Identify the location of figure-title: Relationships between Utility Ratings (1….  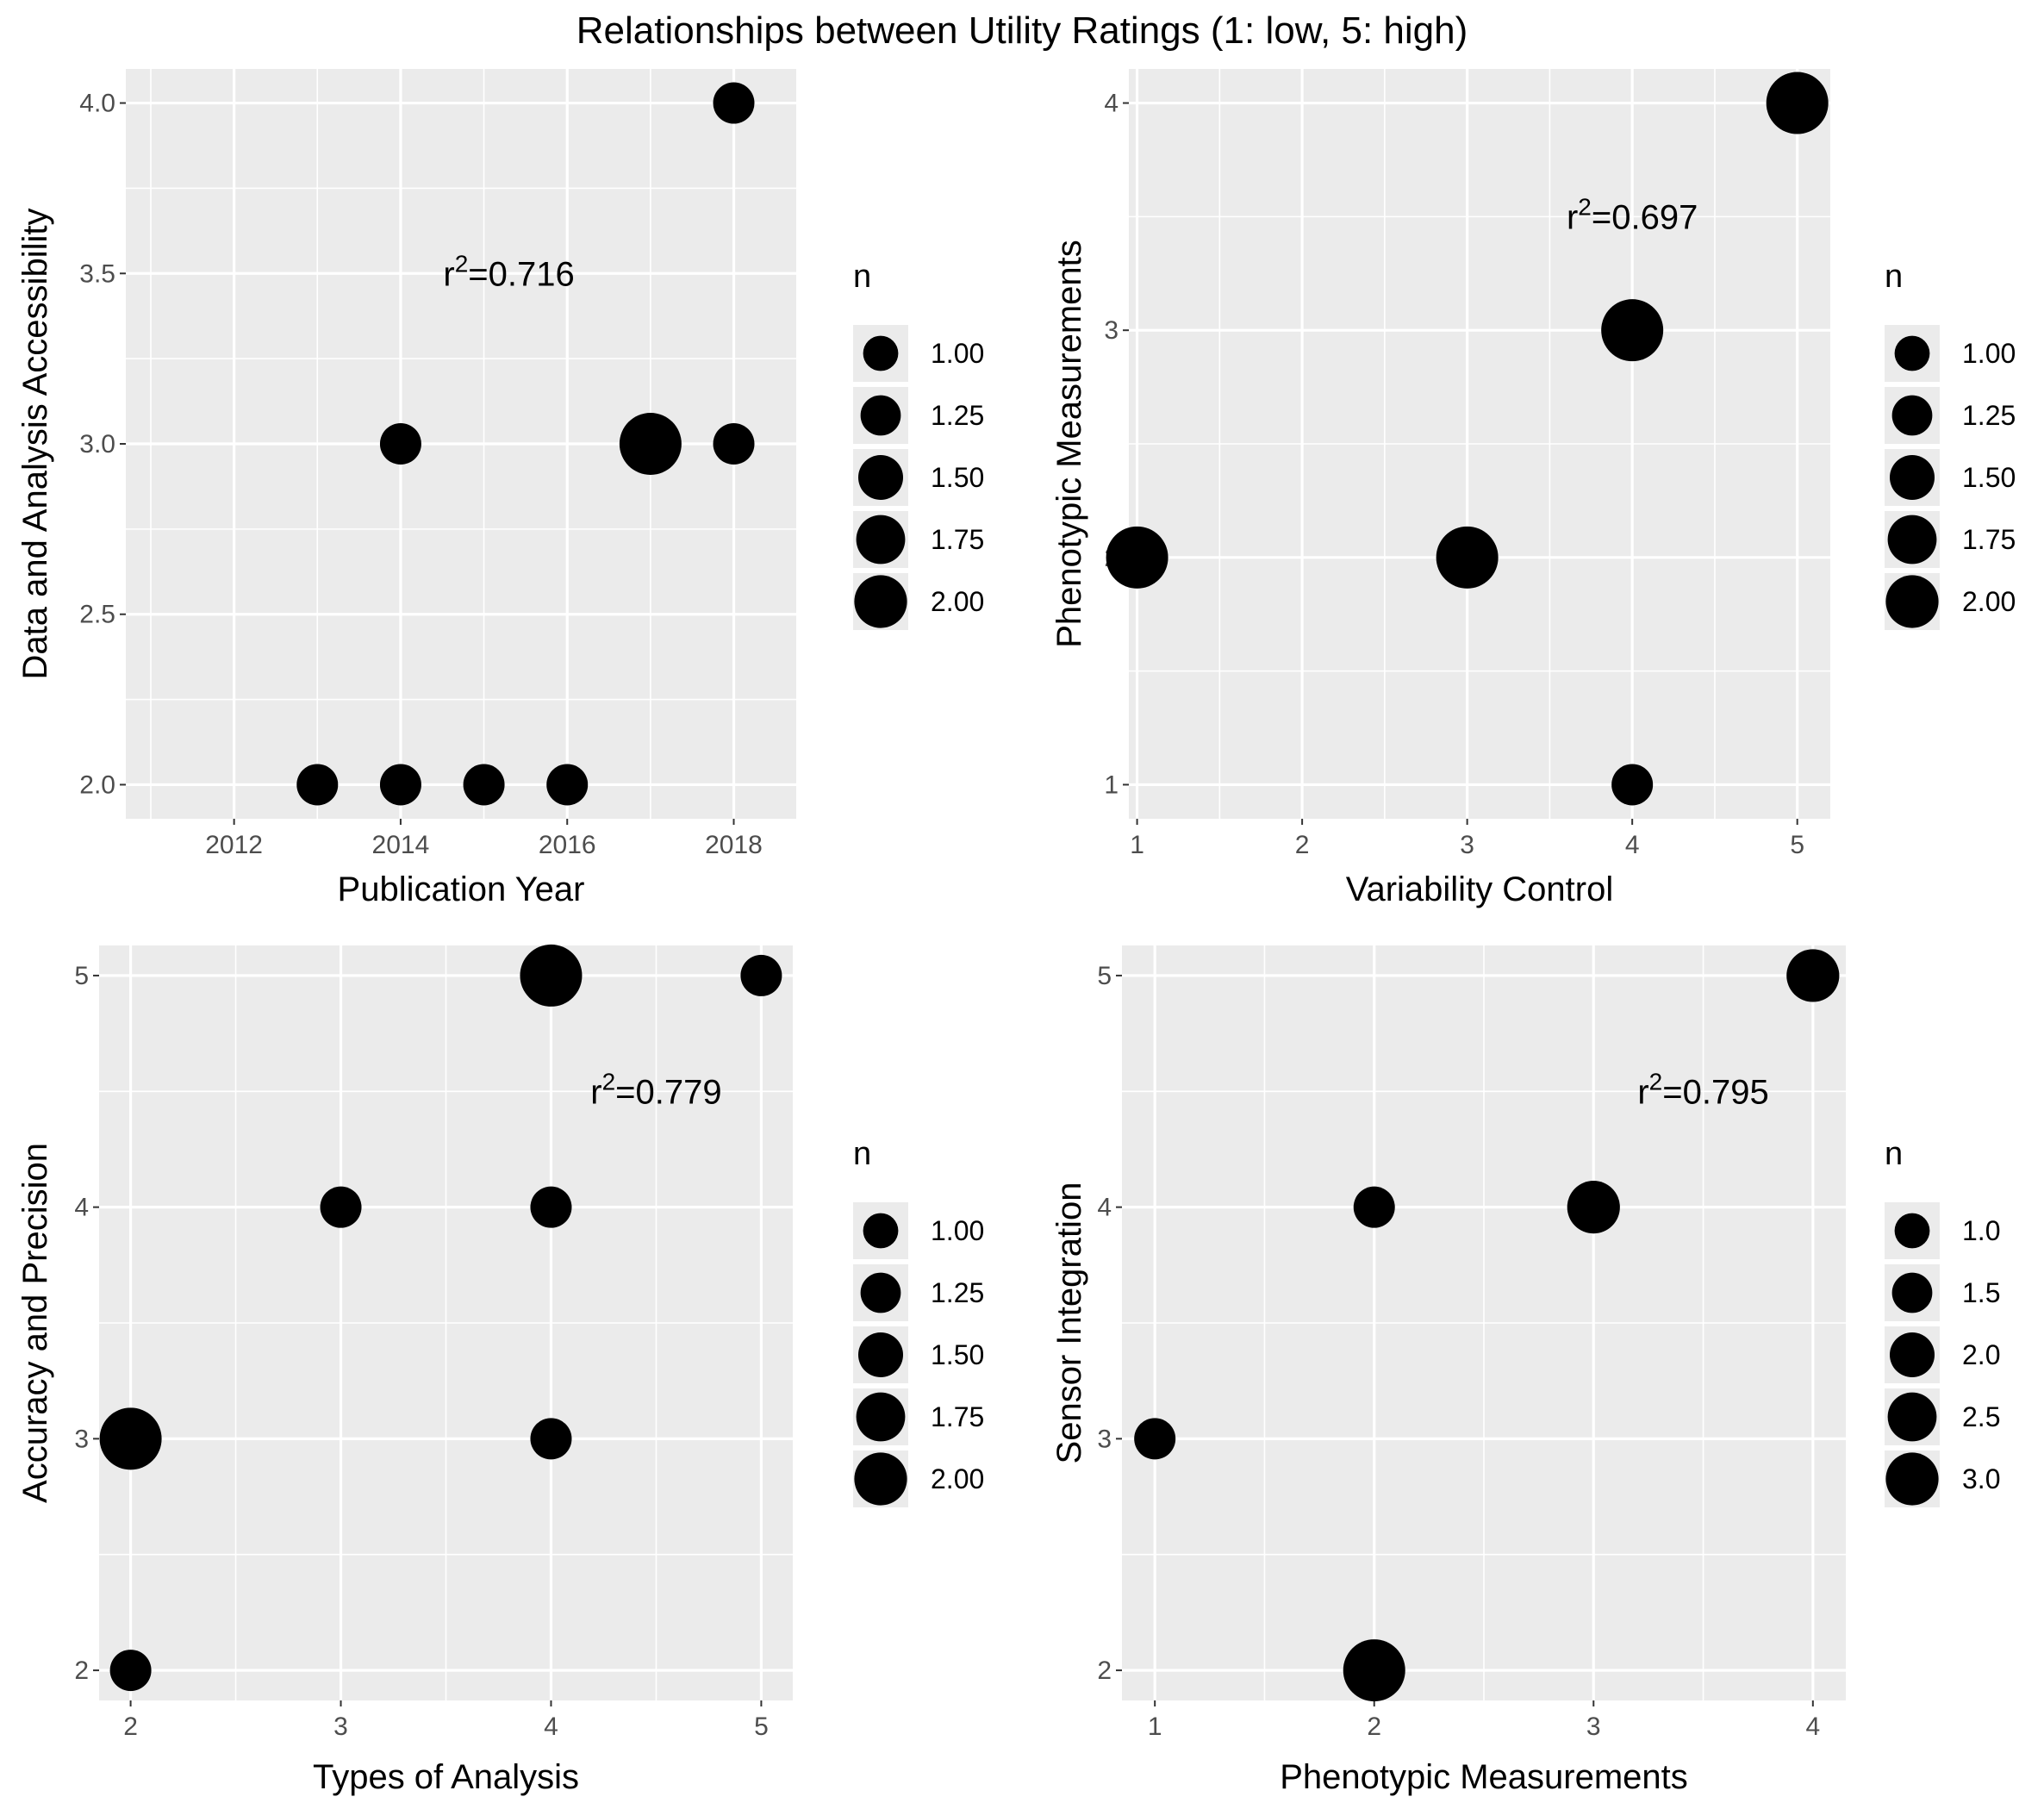
(1022, 31).